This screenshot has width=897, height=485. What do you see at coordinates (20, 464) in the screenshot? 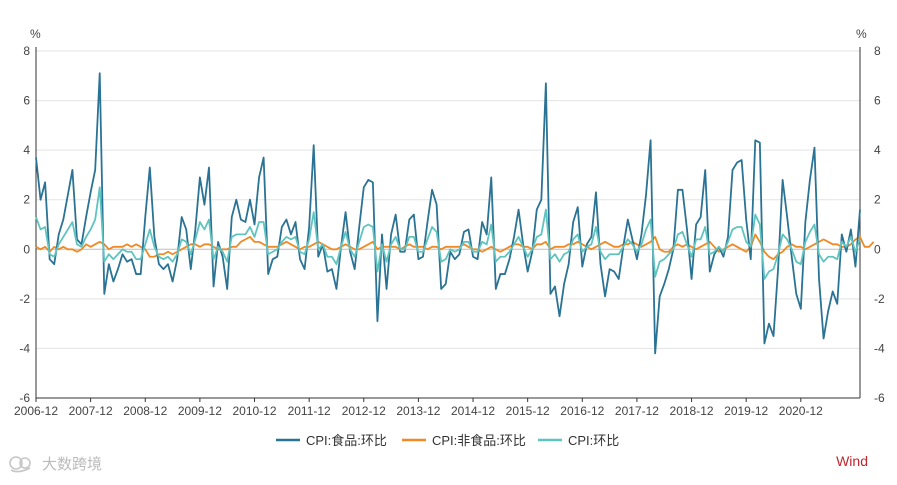
I see `brand-logo-icon` at bounding box center [20, 464].